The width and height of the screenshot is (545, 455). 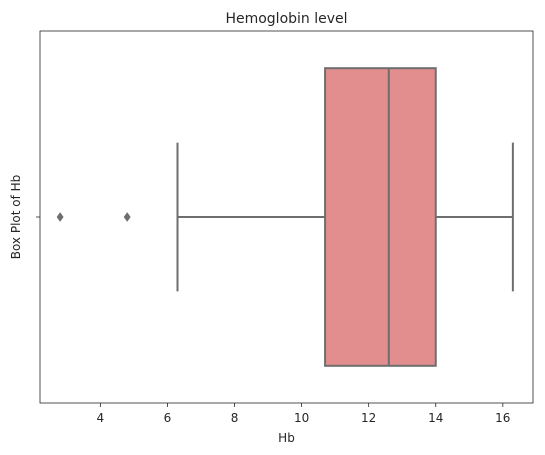 I want to click on interquartile-box, so click(x=380, y=217).